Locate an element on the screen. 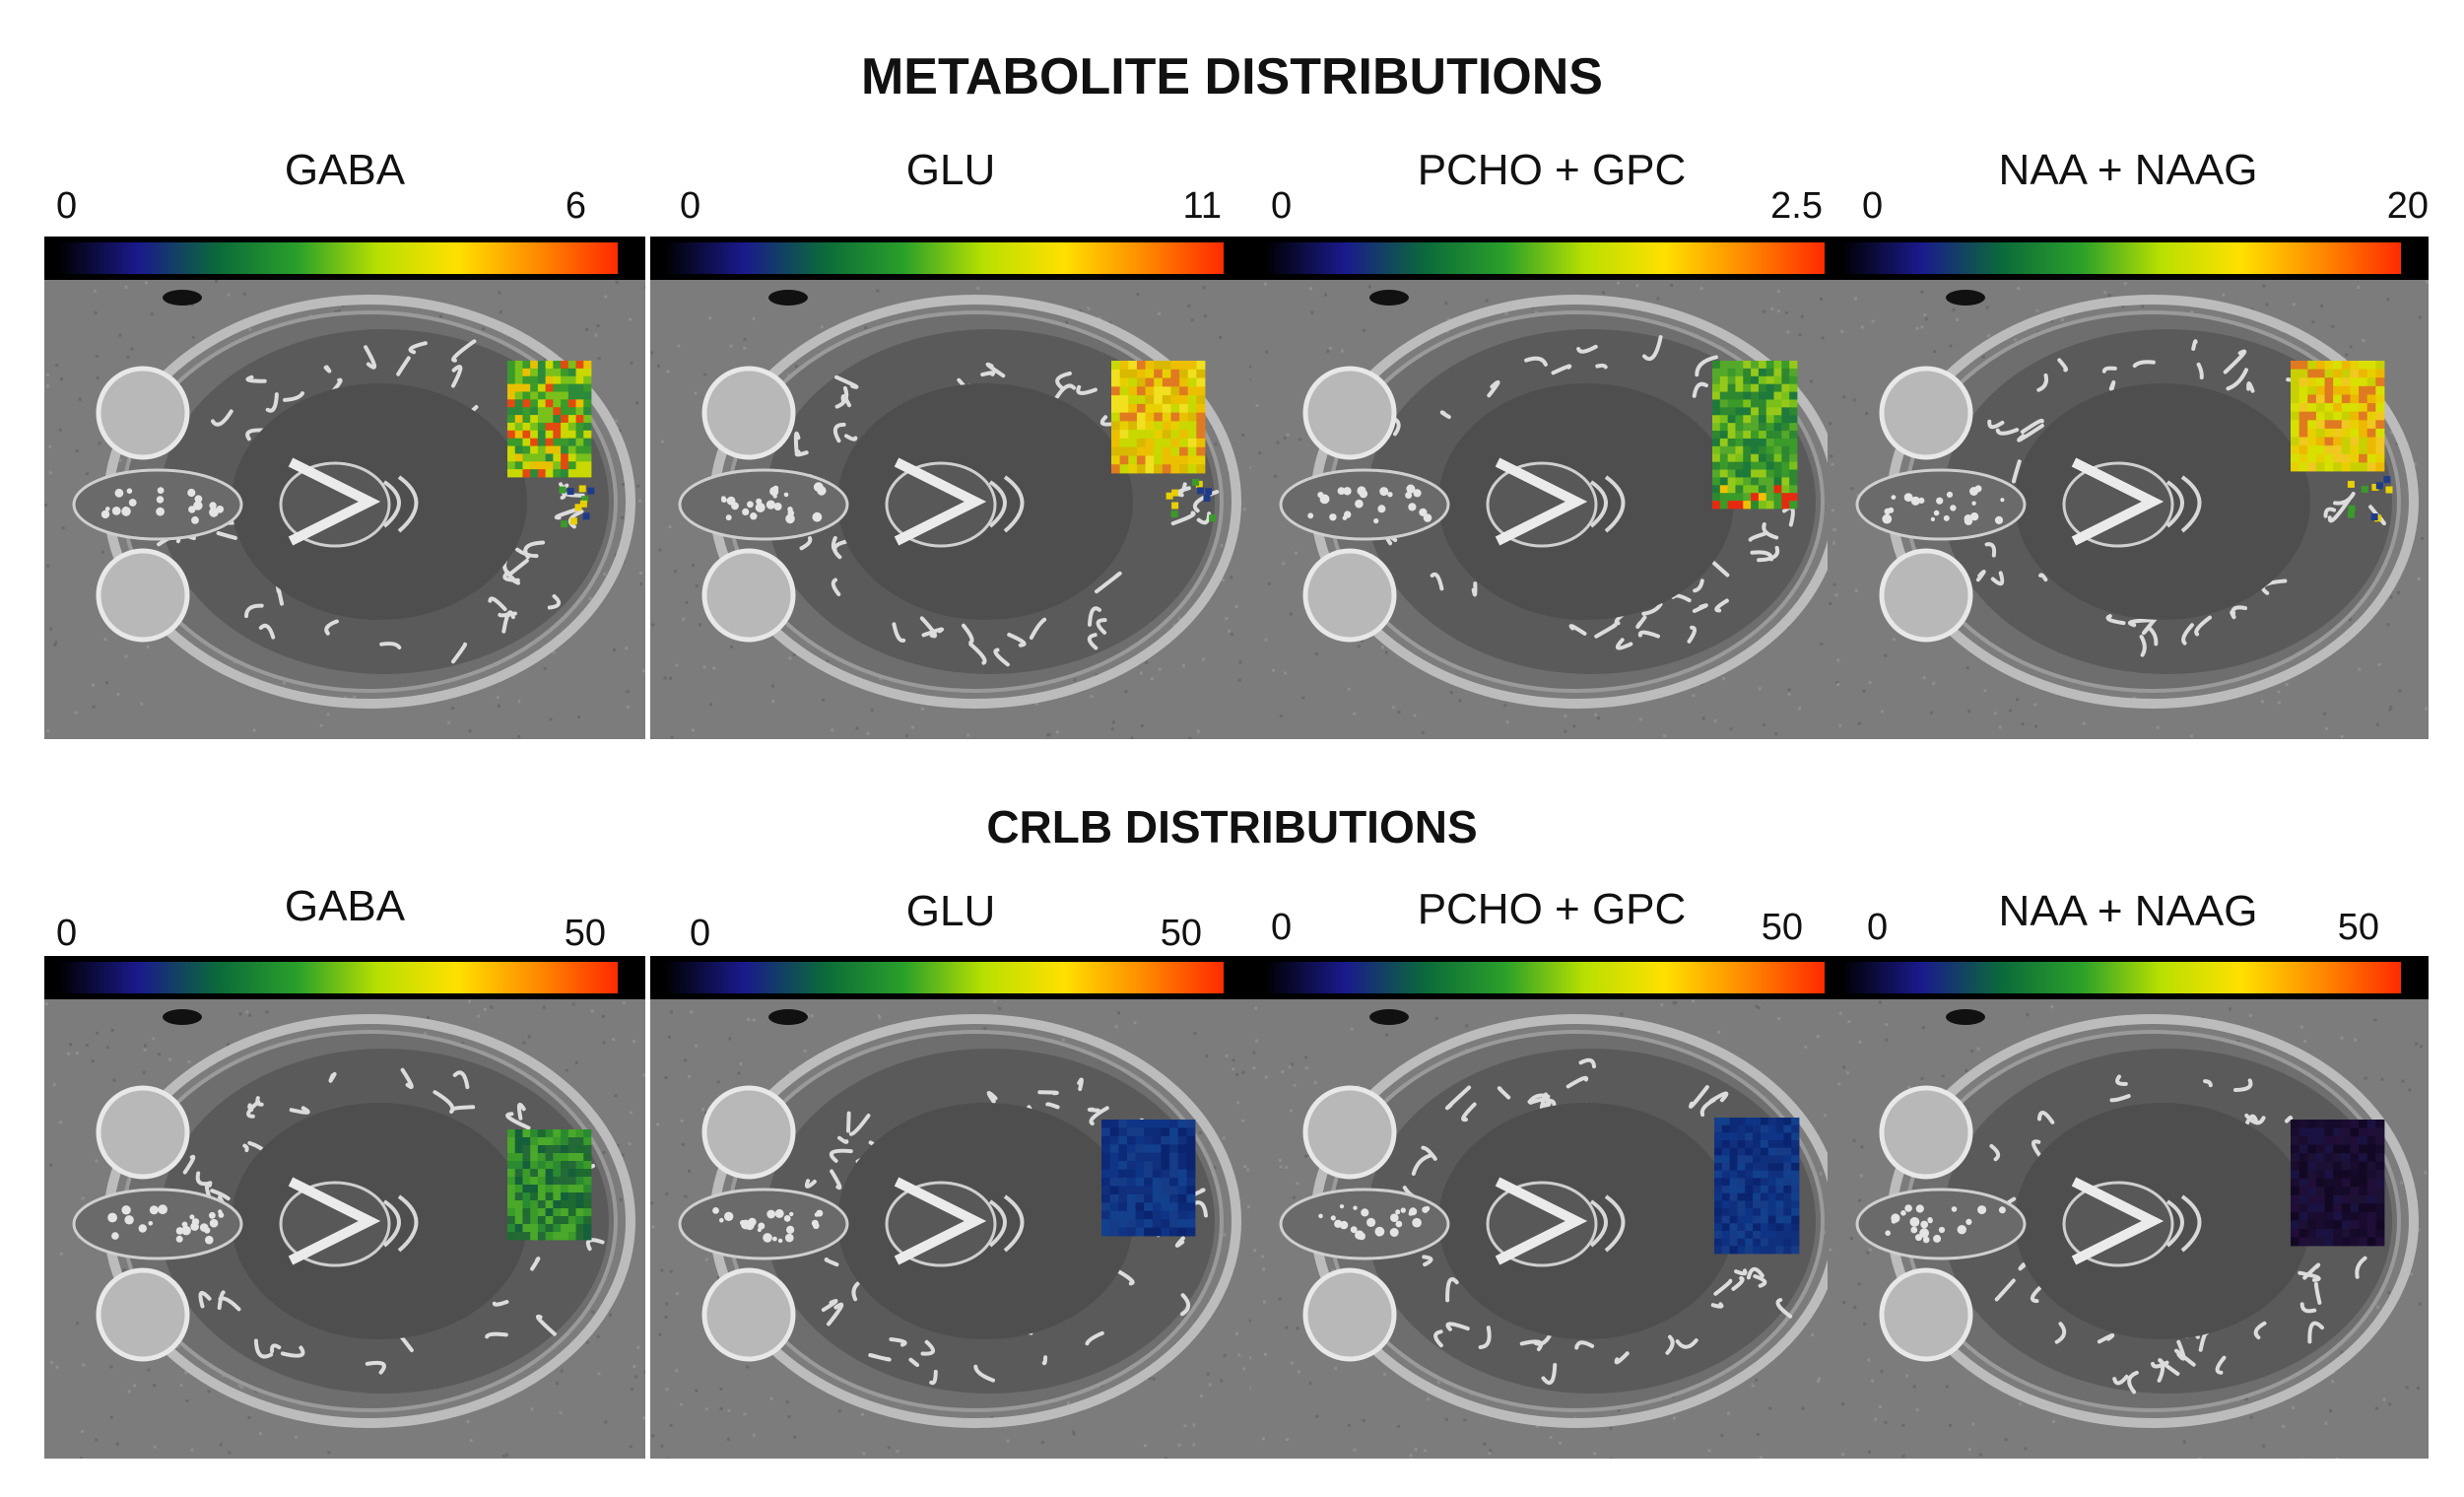  section-title-crlb: CRLB DISTRIBUTIONS is located at coordinates (1232, 826).